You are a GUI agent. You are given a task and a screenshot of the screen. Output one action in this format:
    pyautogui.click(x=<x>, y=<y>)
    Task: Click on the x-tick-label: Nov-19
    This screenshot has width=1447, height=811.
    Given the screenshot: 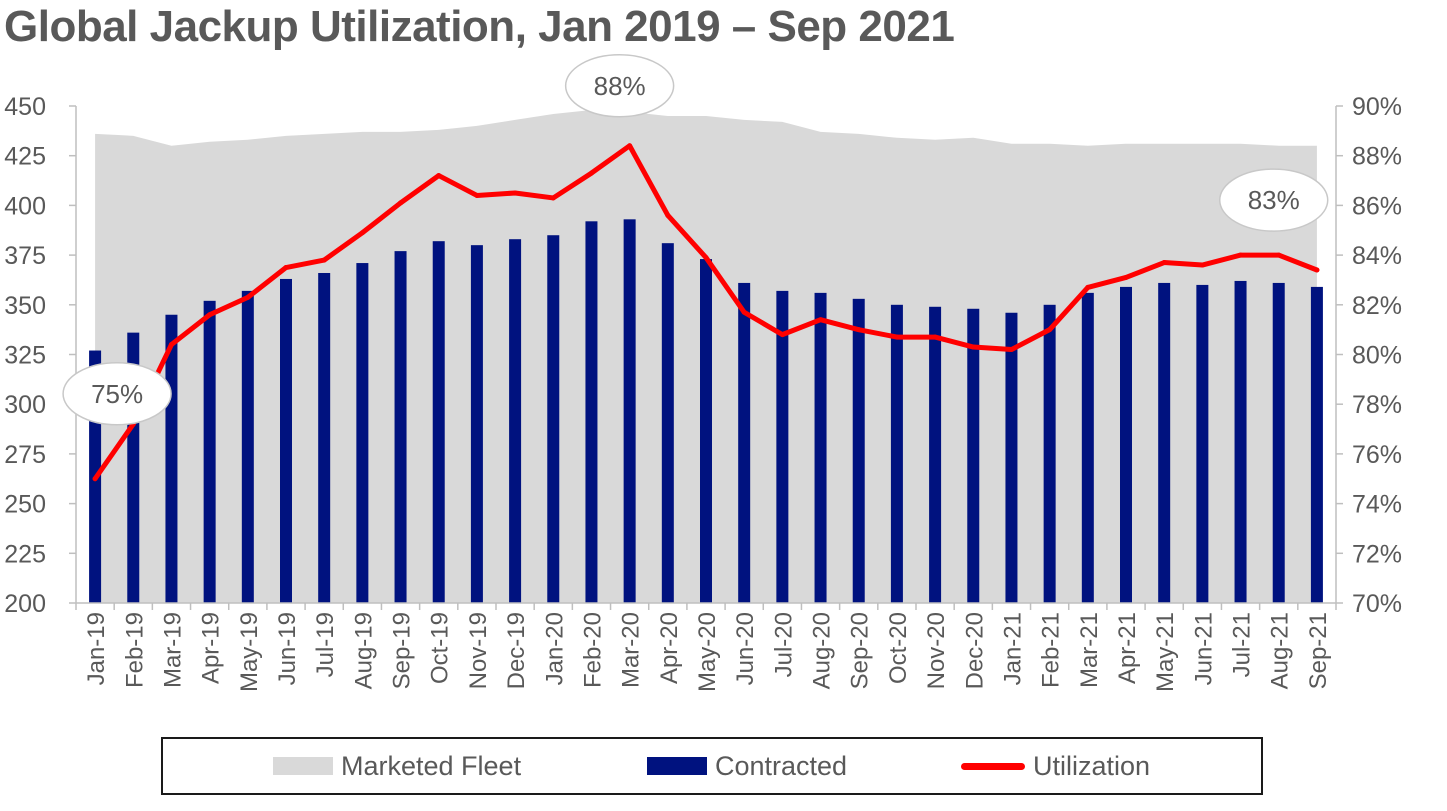 What is the action you would take?
    pyautogui.click(x=478, y=650)
    